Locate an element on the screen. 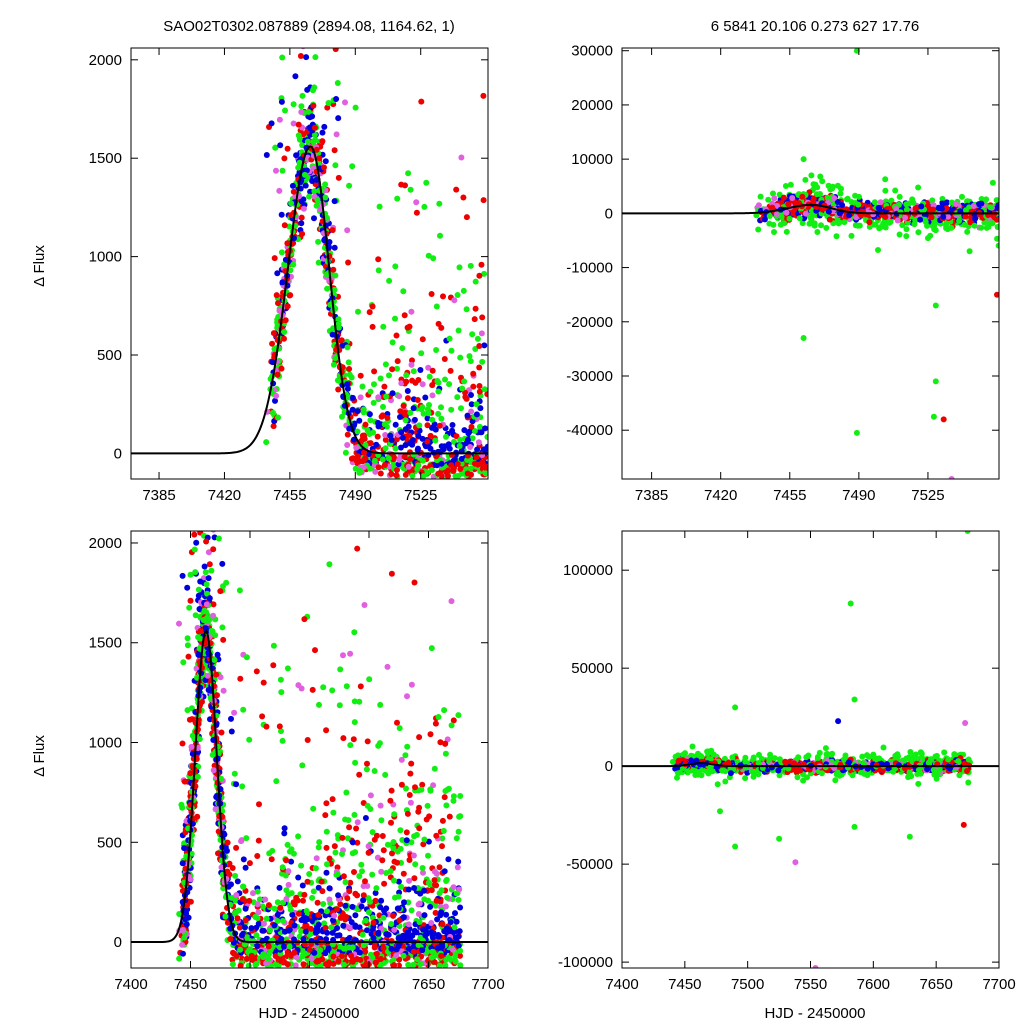  outlier-point is located at coordinates (951, 477).